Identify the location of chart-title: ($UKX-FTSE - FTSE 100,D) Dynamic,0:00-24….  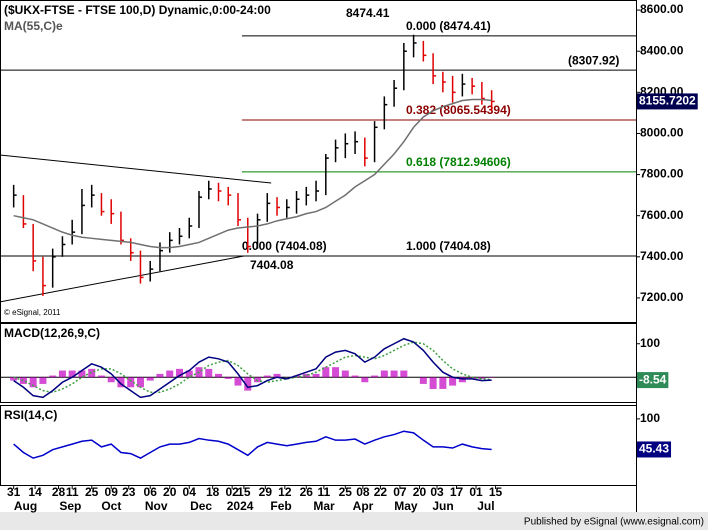
(137, 10).